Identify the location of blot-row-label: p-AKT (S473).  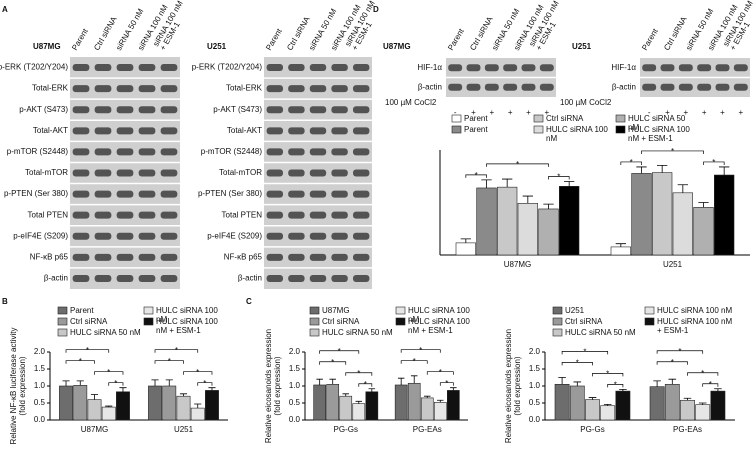
(43, 109).